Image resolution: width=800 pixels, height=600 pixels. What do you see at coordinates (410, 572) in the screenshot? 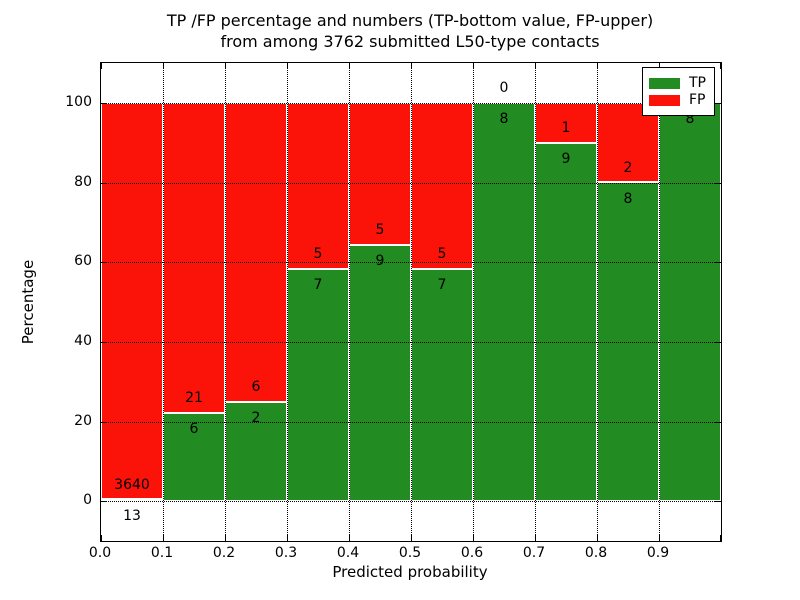
I see `x-axis-label: Predicted probability` at bounding box center [410, 572].